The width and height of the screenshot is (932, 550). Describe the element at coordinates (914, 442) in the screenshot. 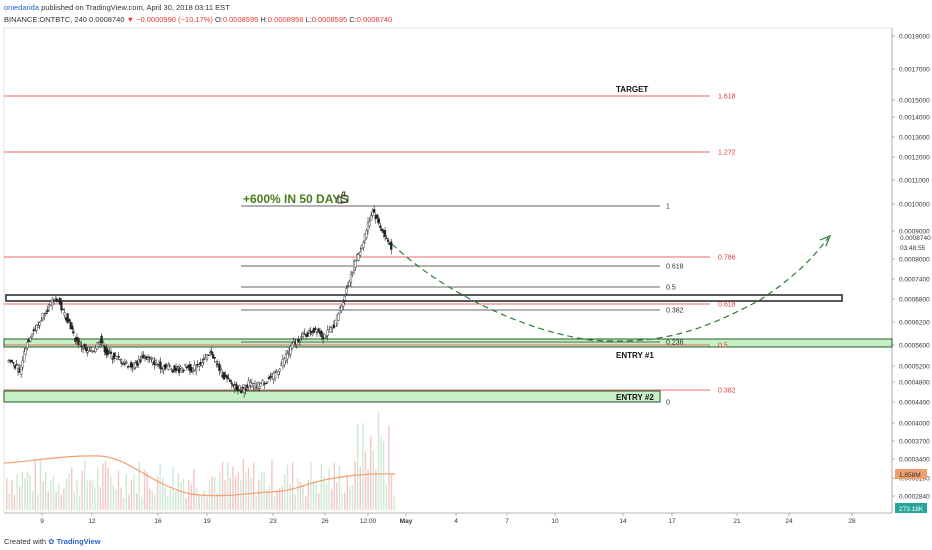

I see `price-tick-label: 0.0003700` at that location.